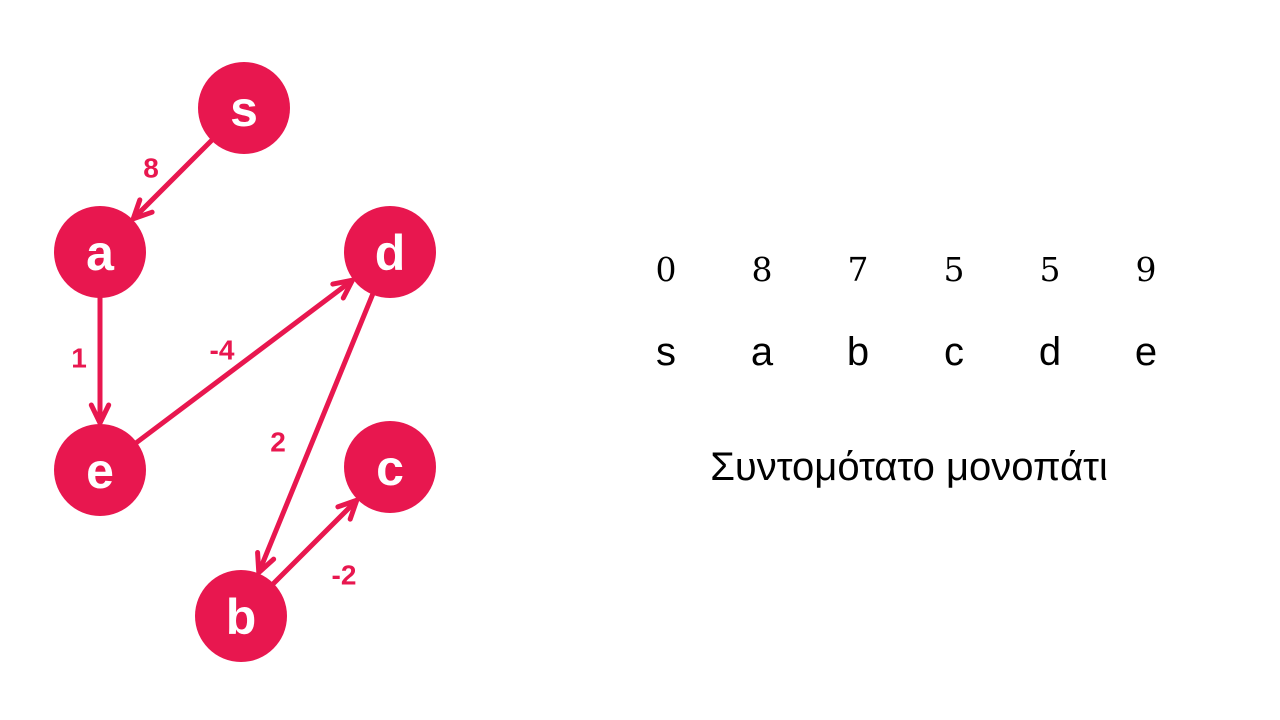  Describe the element at coordinates (222, 350) in the screenshot. I see `edge-weight-e-d: -4` at that location.